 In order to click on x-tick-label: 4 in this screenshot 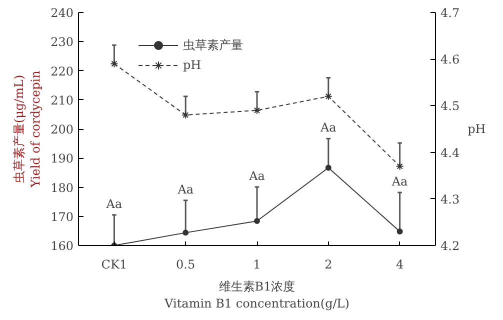, I will do `click(400, 265)`.